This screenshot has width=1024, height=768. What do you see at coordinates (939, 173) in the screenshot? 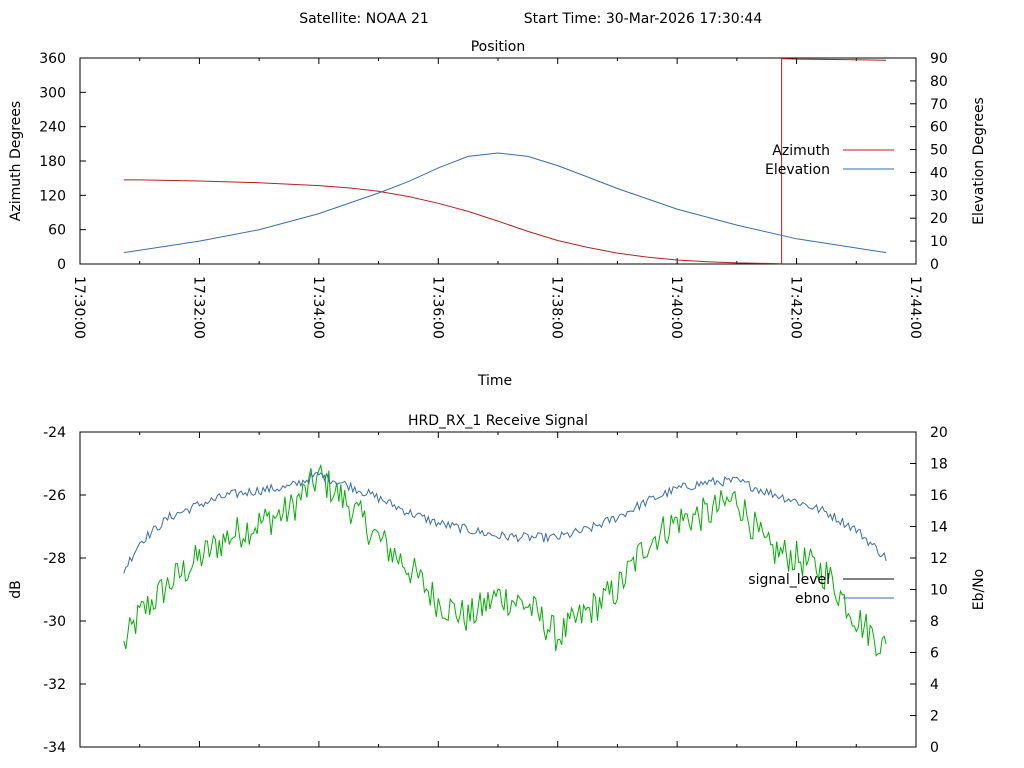
I see `y2-tick-label: 40` at bounding box center [939, 173].